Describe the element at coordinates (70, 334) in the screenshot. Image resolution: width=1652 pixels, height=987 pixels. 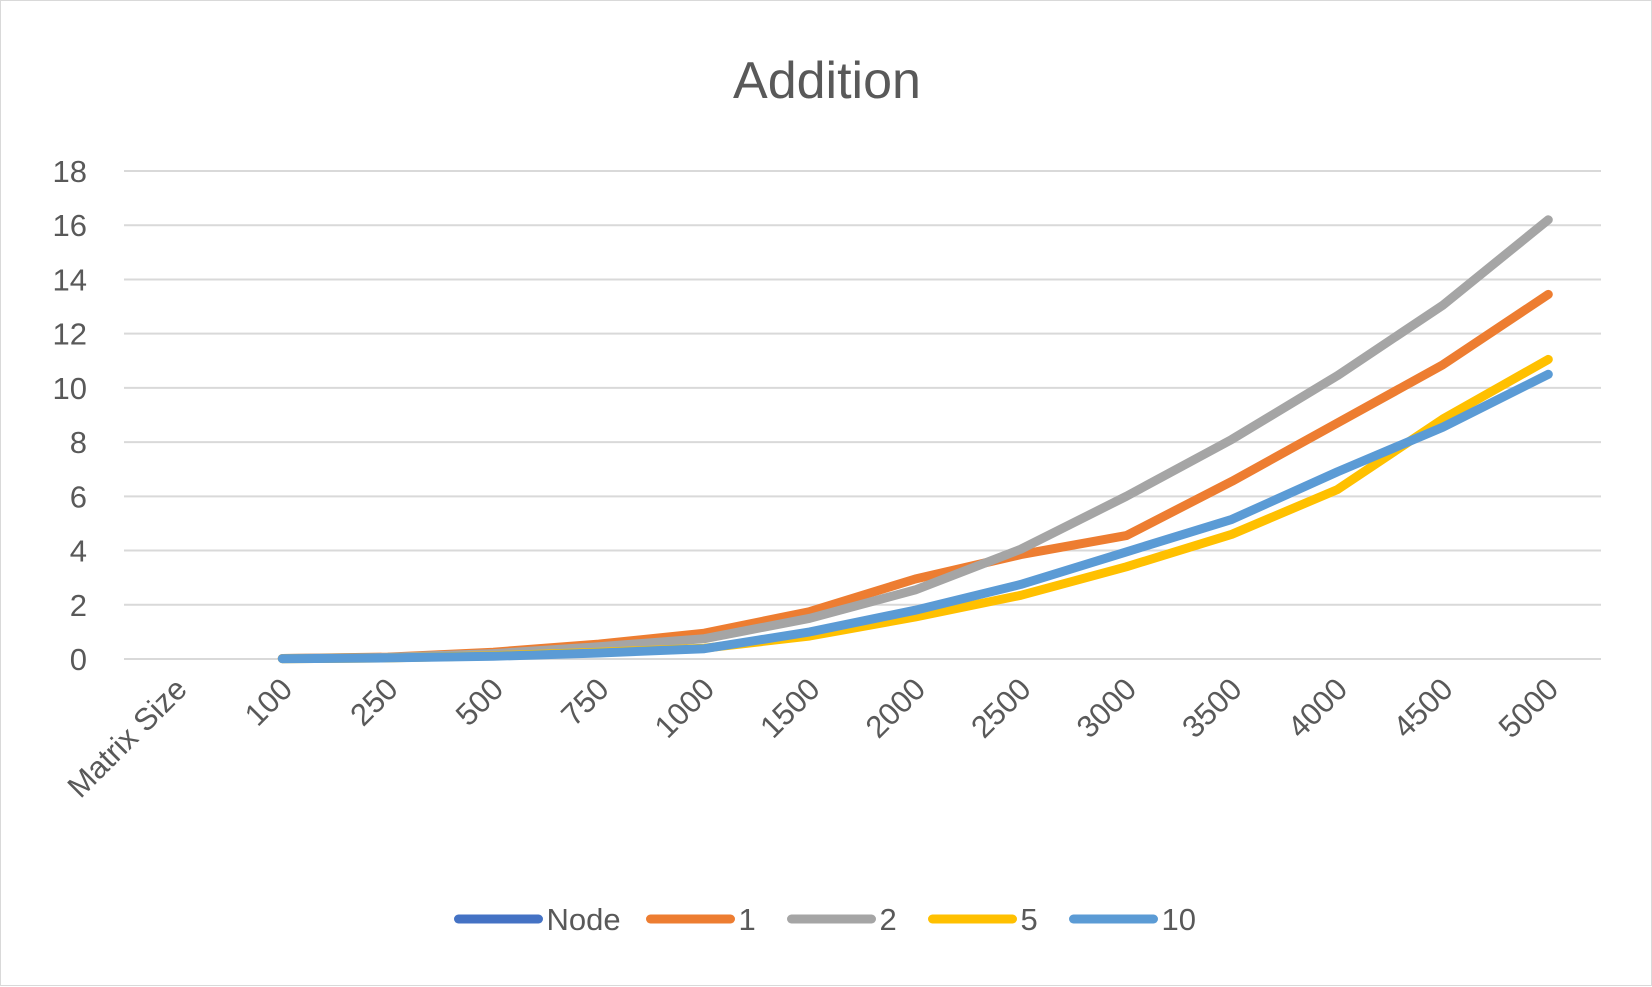
I see `y-tick-label: 12` at that location.